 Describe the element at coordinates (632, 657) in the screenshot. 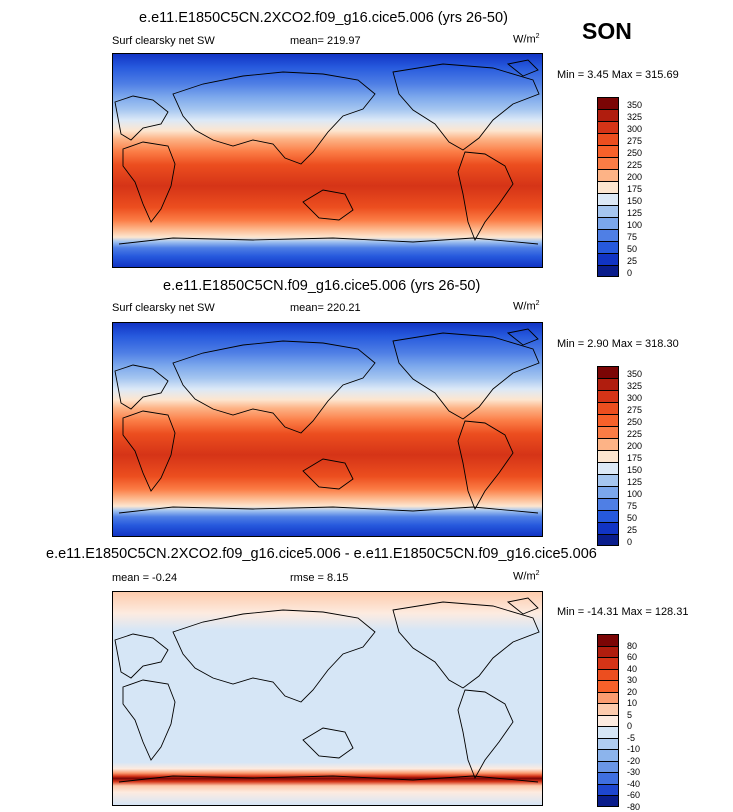

I see `colorbar-tick-label: 60` at that location.